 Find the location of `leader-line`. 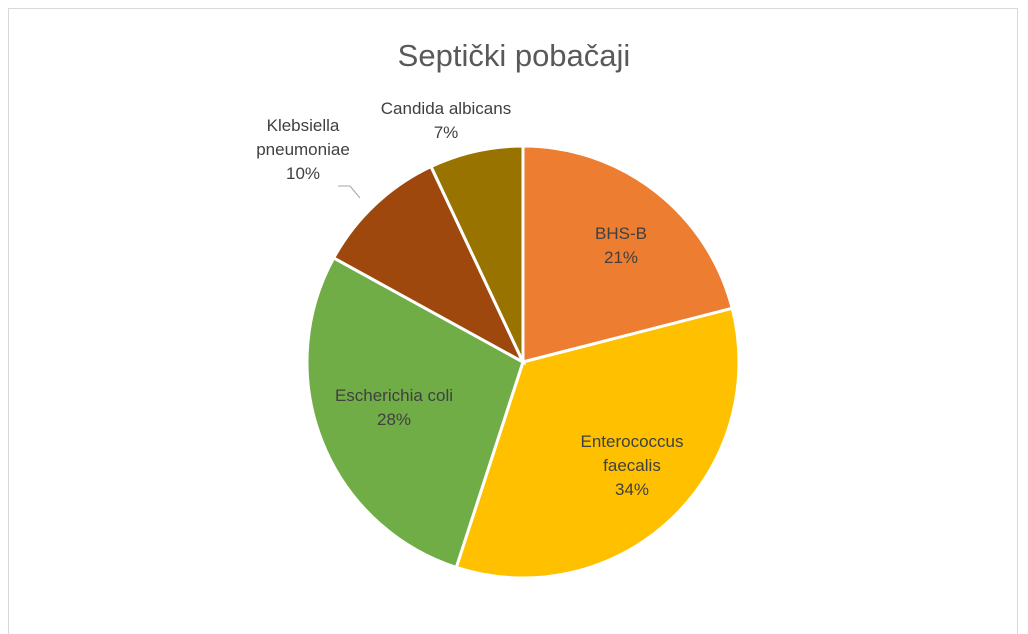

leader-line is located at coordinates (349, 192).